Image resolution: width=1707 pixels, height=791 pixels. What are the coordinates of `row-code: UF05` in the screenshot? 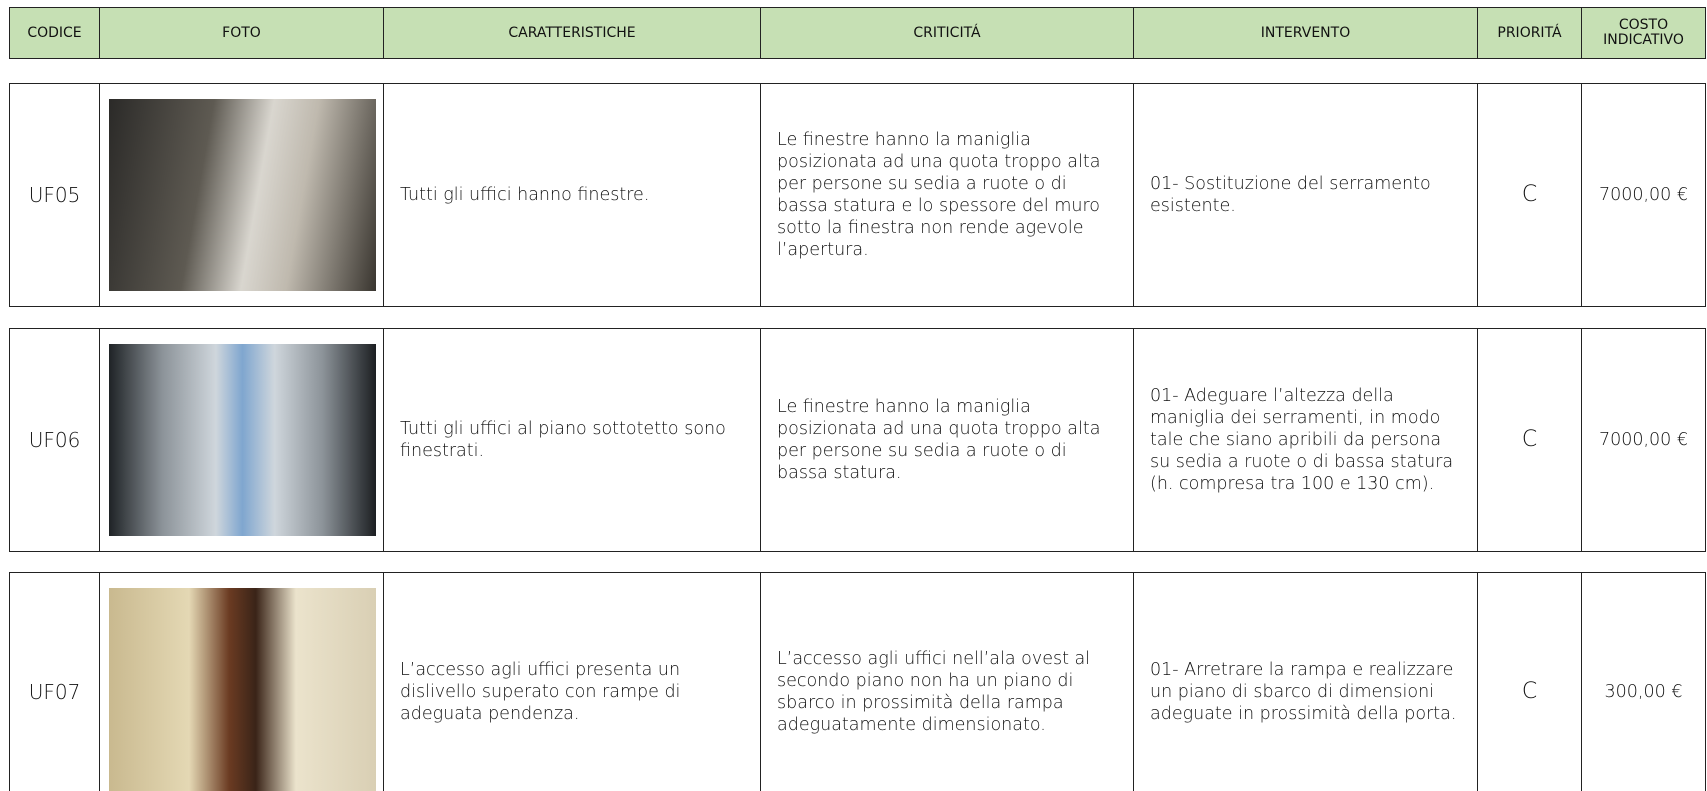 It's located at (54, 195).